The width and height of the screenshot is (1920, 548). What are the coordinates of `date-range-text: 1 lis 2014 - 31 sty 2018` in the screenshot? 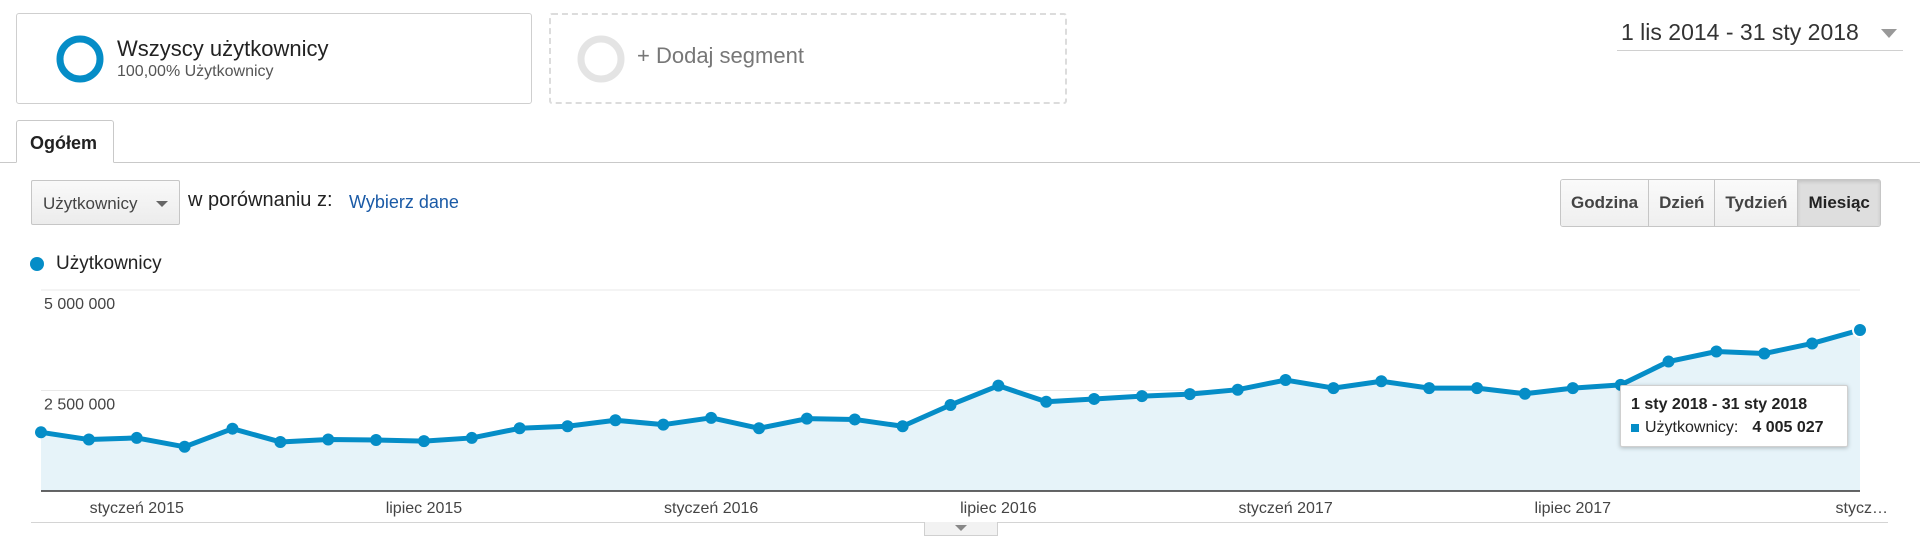 It's located at (1740, 32).